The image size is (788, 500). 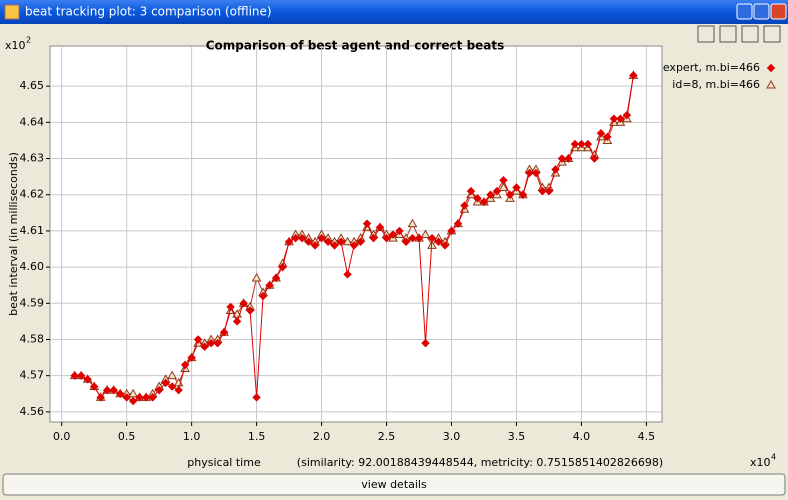 What do you see at coordinates (127, 436) in the screenshot?
I see `x-tick-label: 0.5` at bounding box center [127, 436].